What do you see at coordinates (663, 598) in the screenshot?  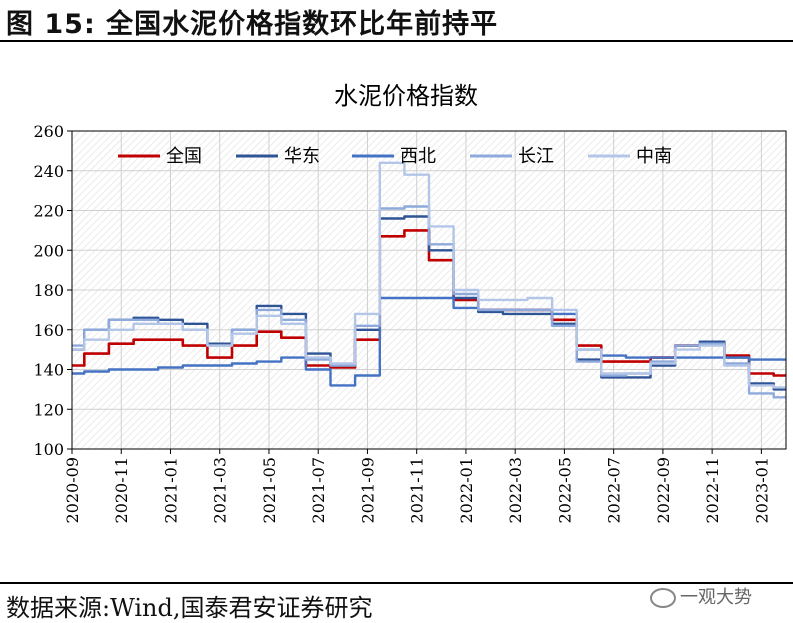 I see `wechat-icon` at bounding box center [663, 598].